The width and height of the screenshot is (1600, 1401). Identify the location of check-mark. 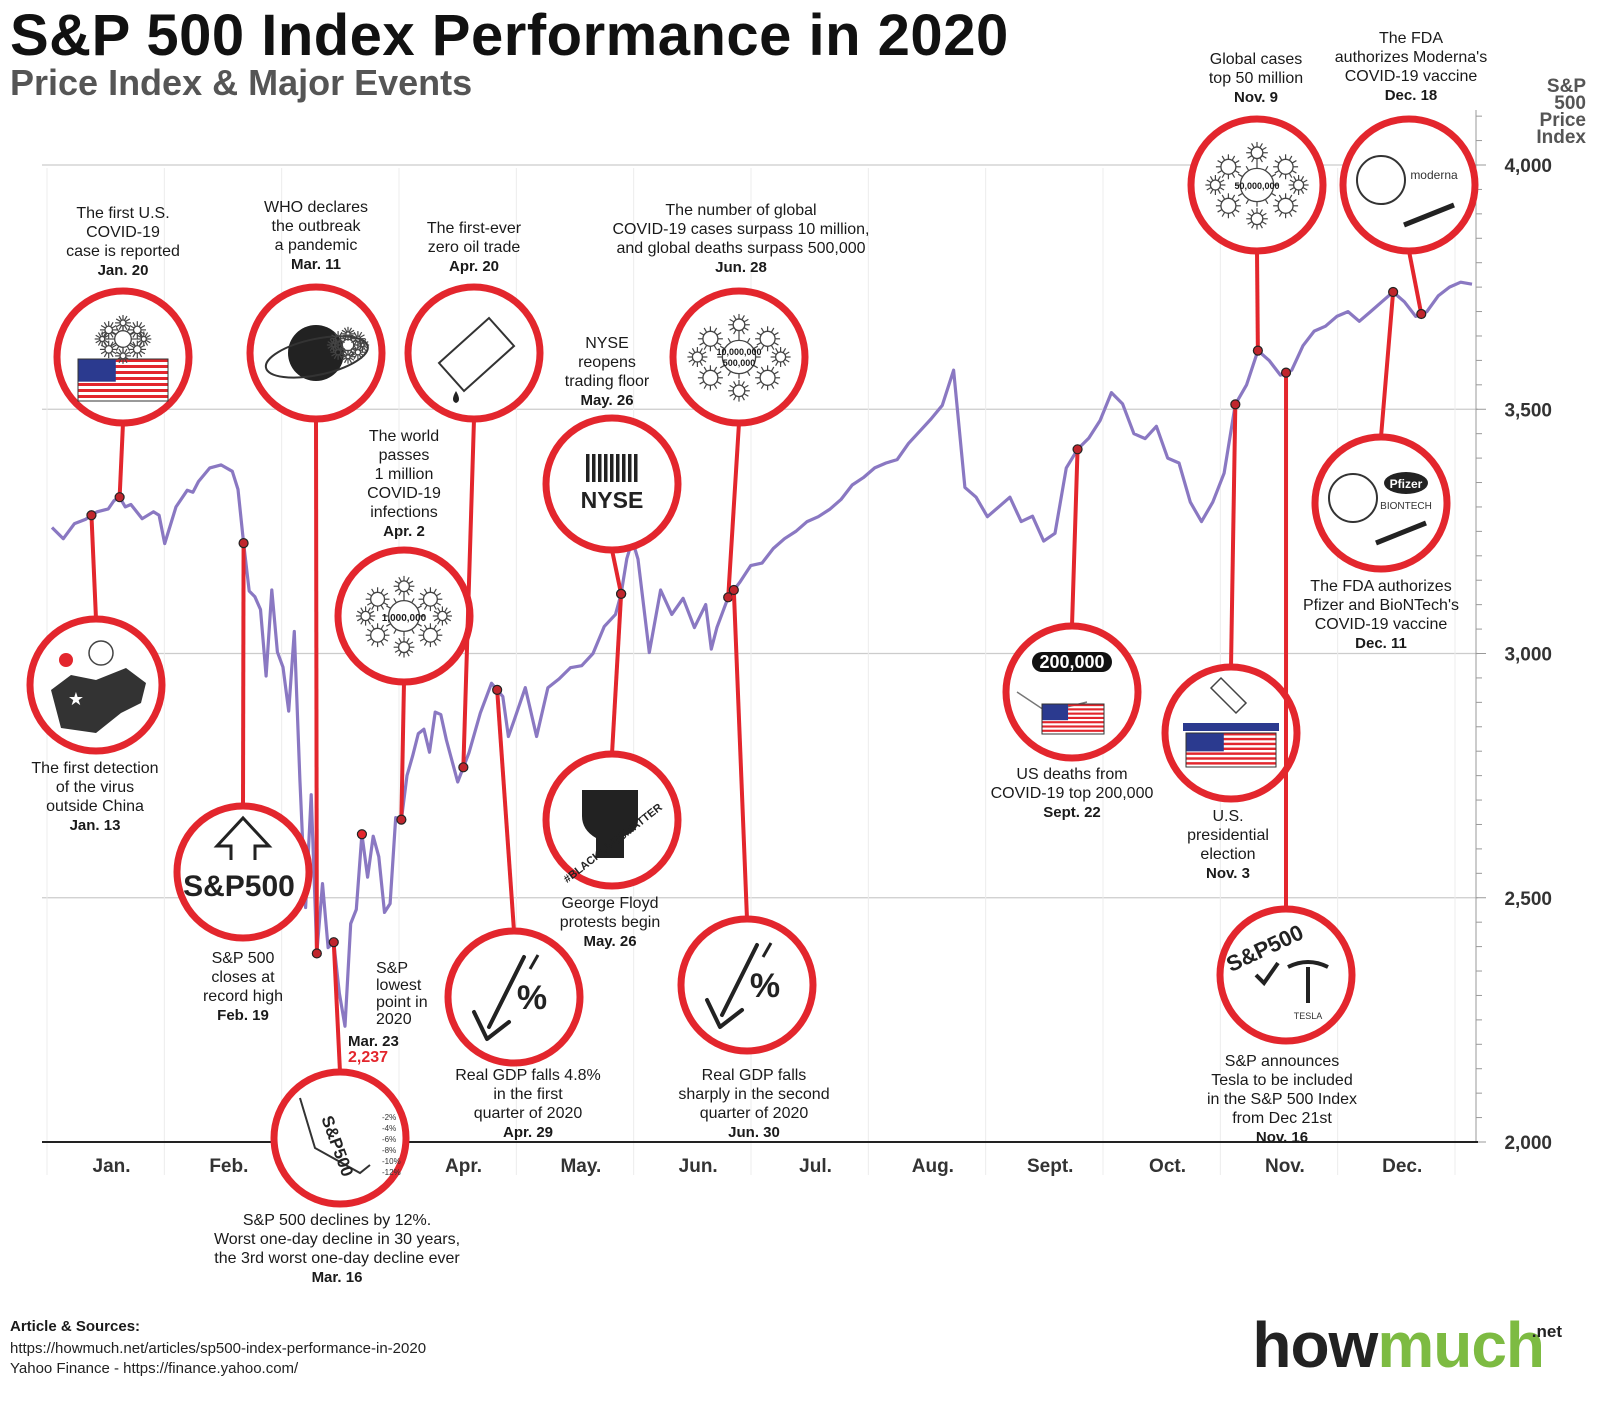
(1267, 974).